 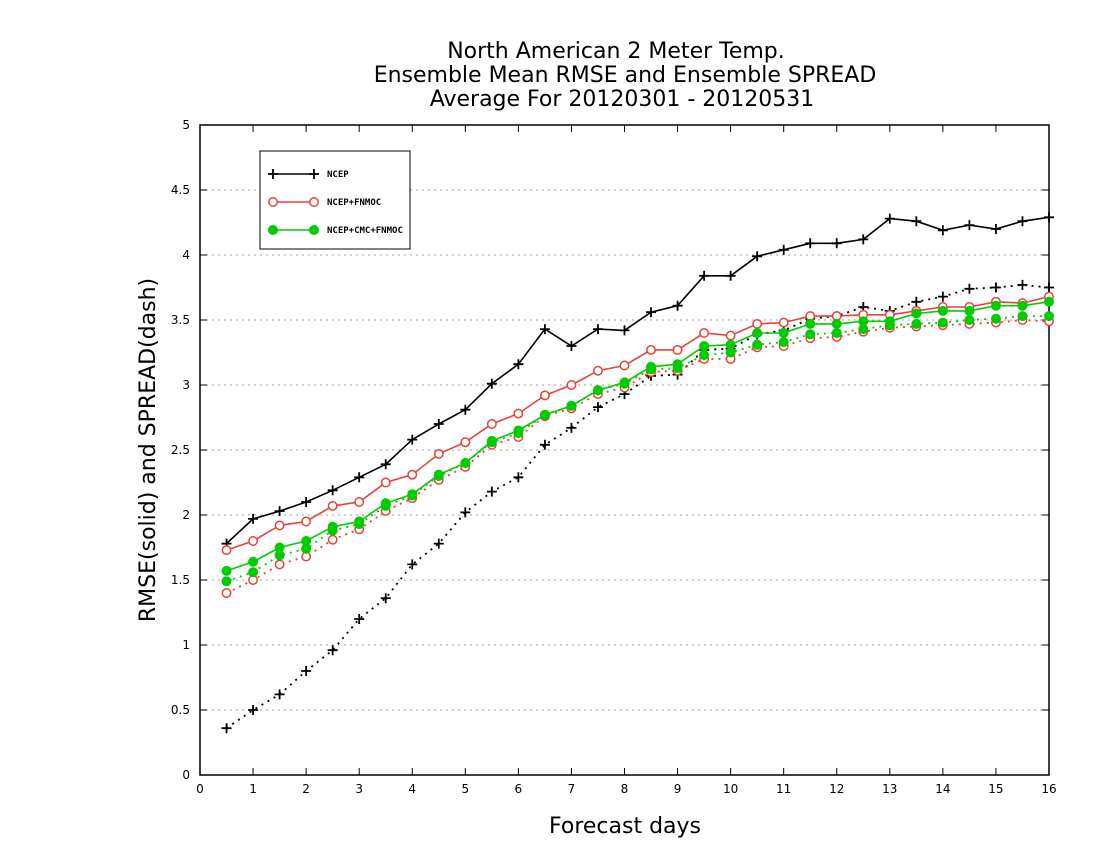 I want to click on x-tick-label: 2, so click(x=306, y=789).